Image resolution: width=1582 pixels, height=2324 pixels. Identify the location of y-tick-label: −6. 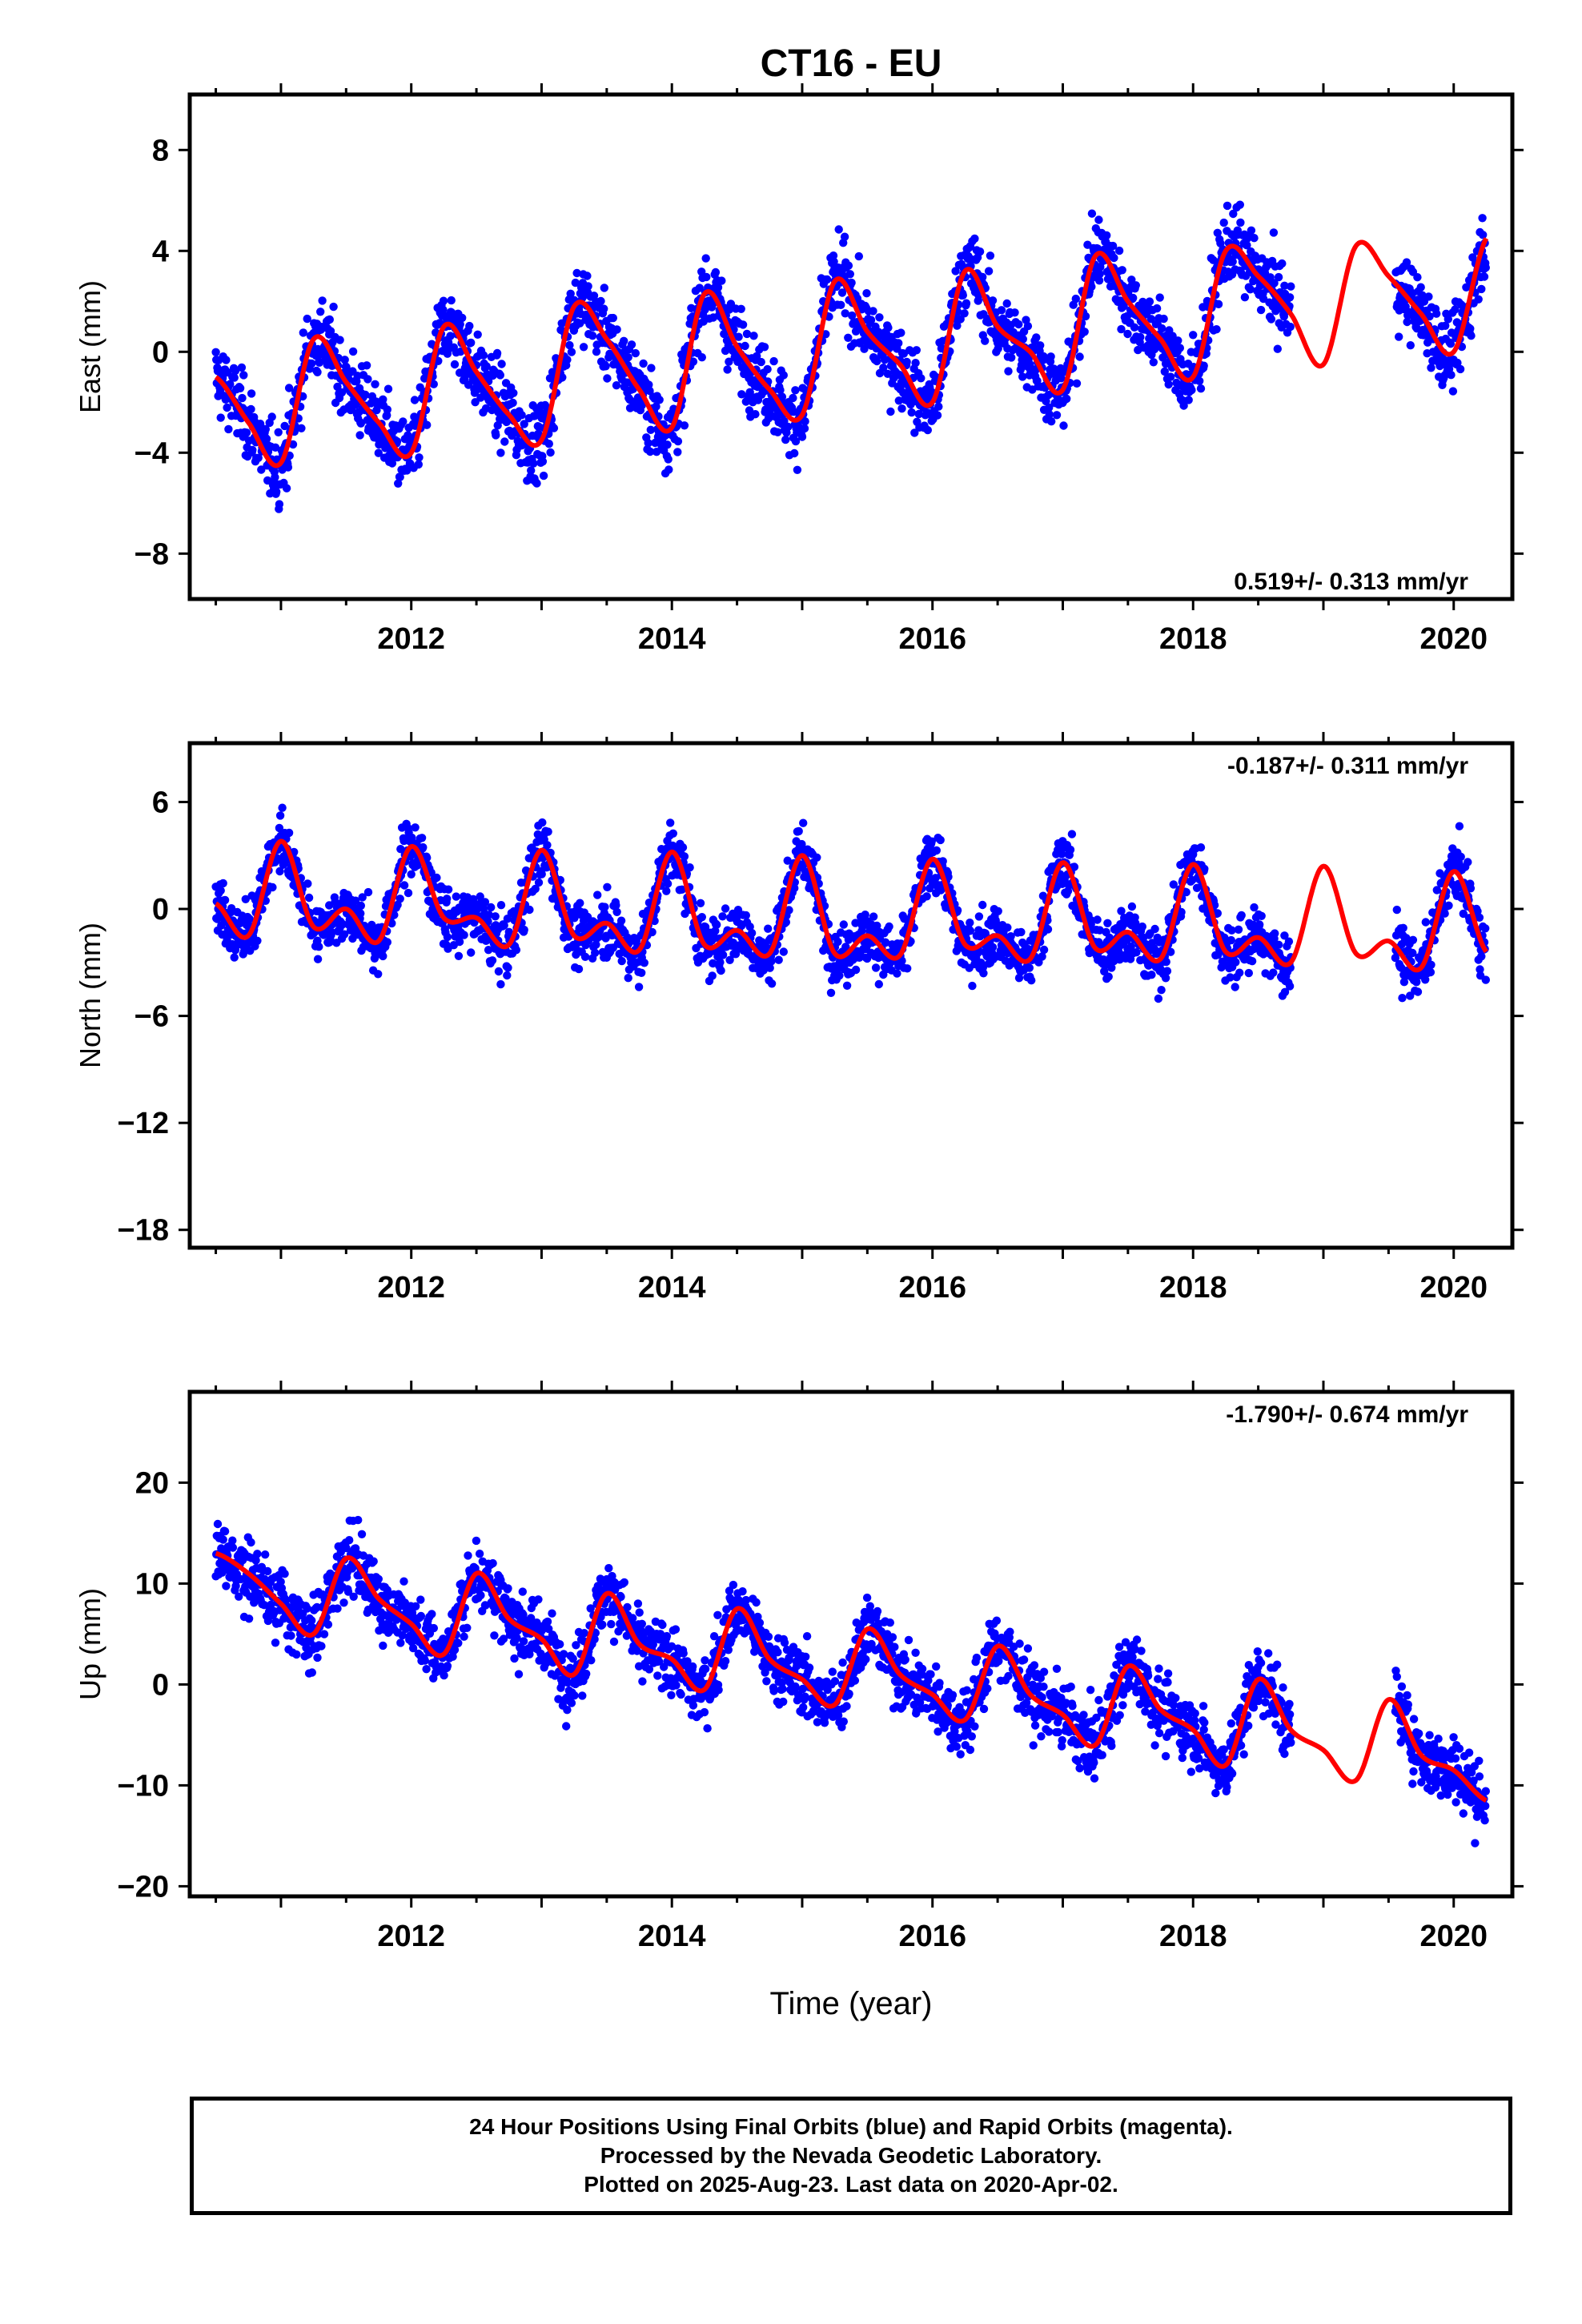
(152, 1017).